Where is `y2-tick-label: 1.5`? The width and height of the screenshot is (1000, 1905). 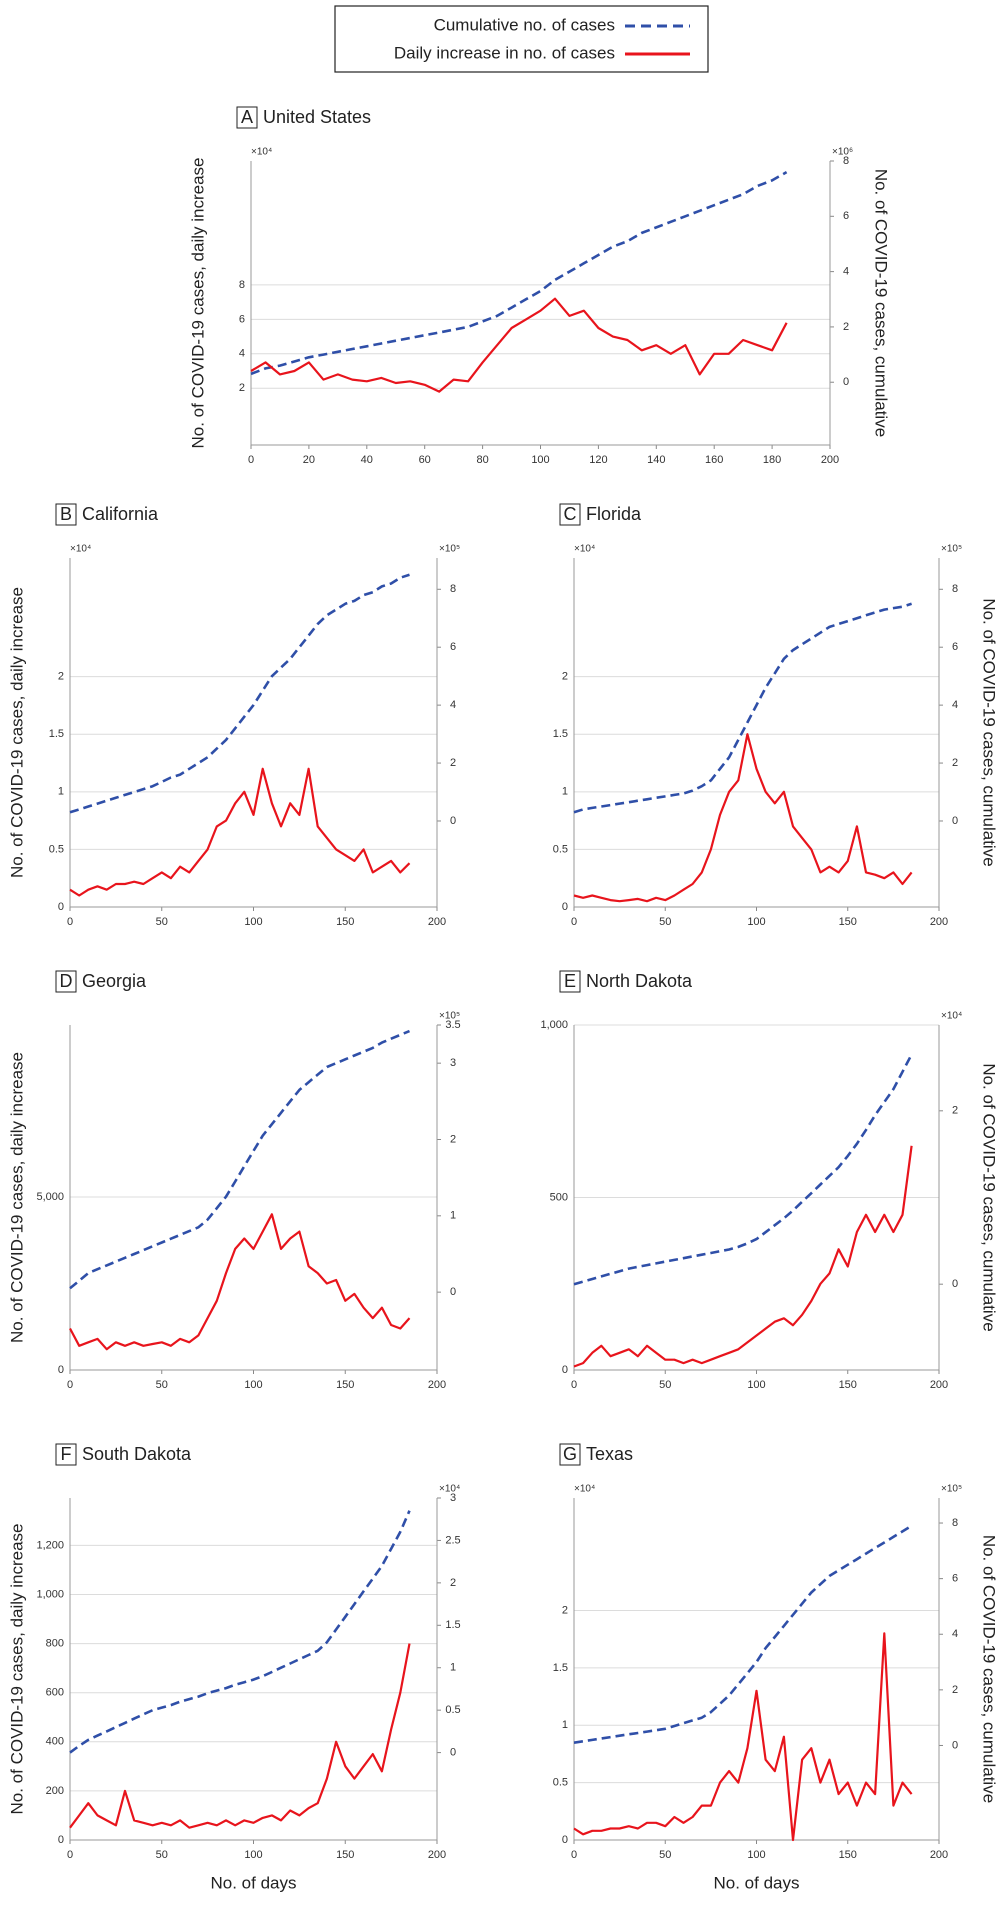
y2-tick-label: 1.5 is located at coordinates (452, 1625).